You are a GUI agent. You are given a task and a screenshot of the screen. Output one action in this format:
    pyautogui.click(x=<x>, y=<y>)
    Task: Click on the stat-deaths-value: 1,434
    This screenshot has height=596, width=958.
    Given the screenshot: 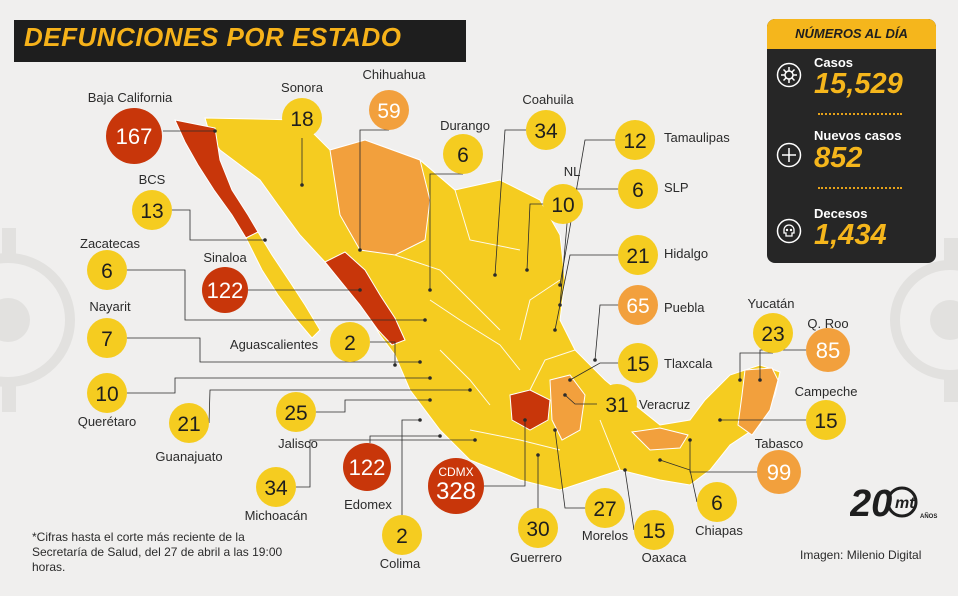 What is the action you would take?
    pyautogui.click(x=850, y=235)
    